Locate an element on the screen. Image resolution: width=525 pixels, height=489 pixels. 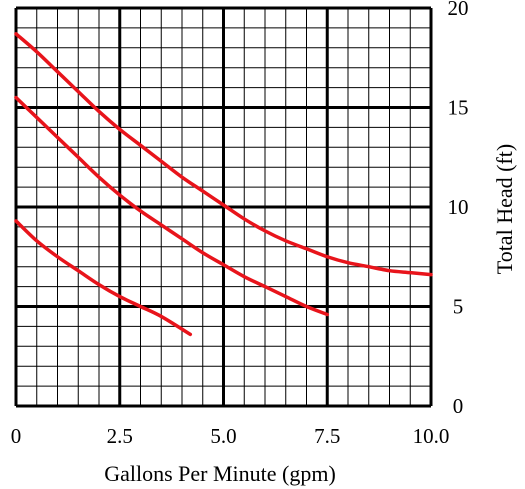
y-tick-label: 20 is located at coordinates (458, 10).